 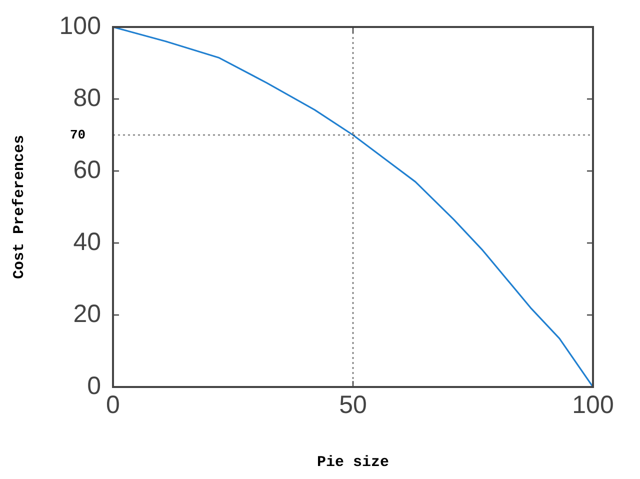 What do you see at coordinates (353, 404) in the screenshot?
I see `x-tick-label: 50` at bounding box center [353, 404].